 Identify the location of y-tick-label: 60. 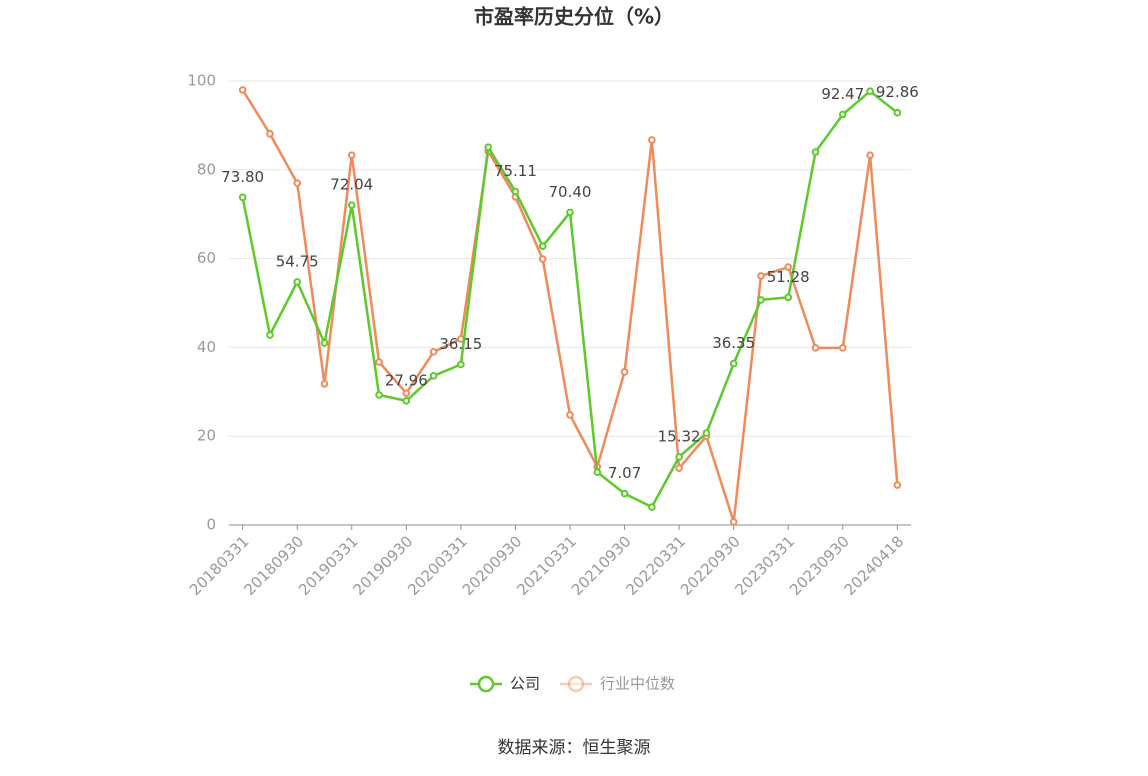
(206, 258).